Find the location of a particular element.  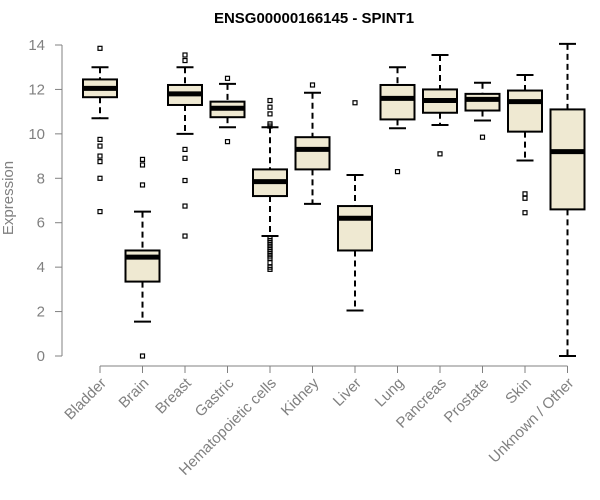

x-tick-label-6: Liver is located at coordinates (347, 392).